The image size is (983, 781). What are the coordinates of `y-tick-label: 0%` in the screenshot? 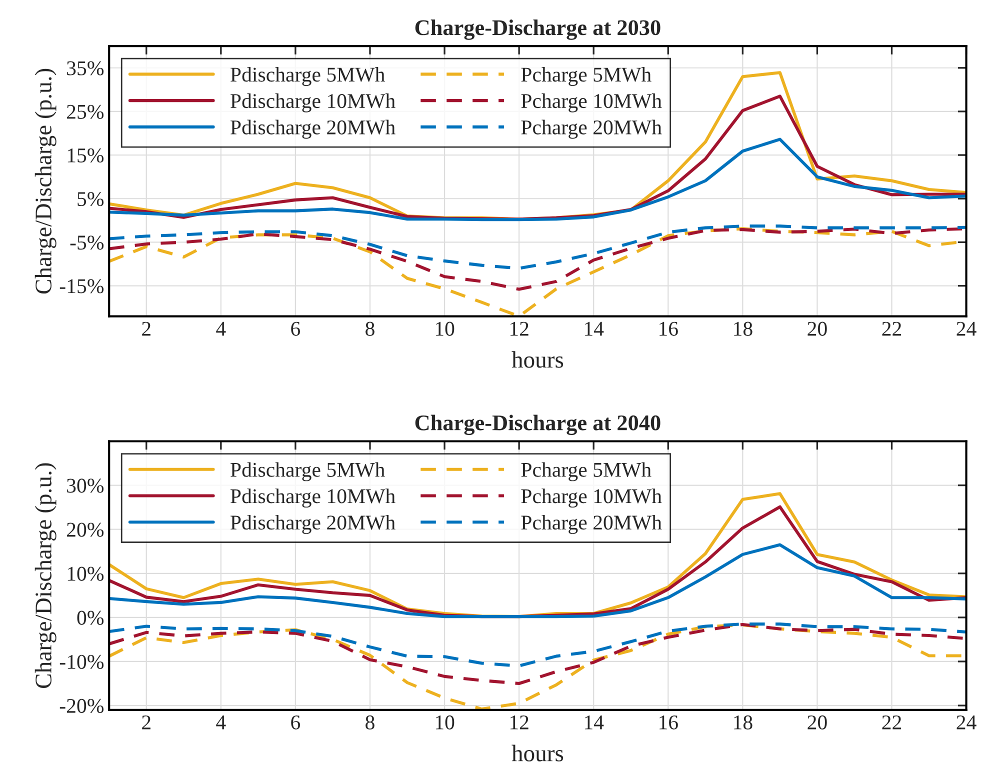 It's located at (90, 617).